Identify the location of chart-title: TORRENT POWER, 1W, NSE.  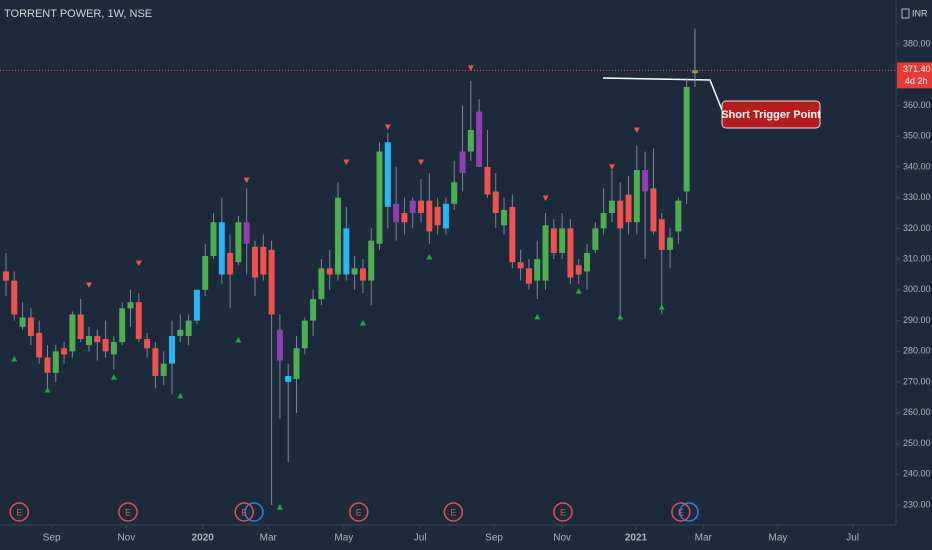
(78, 14).